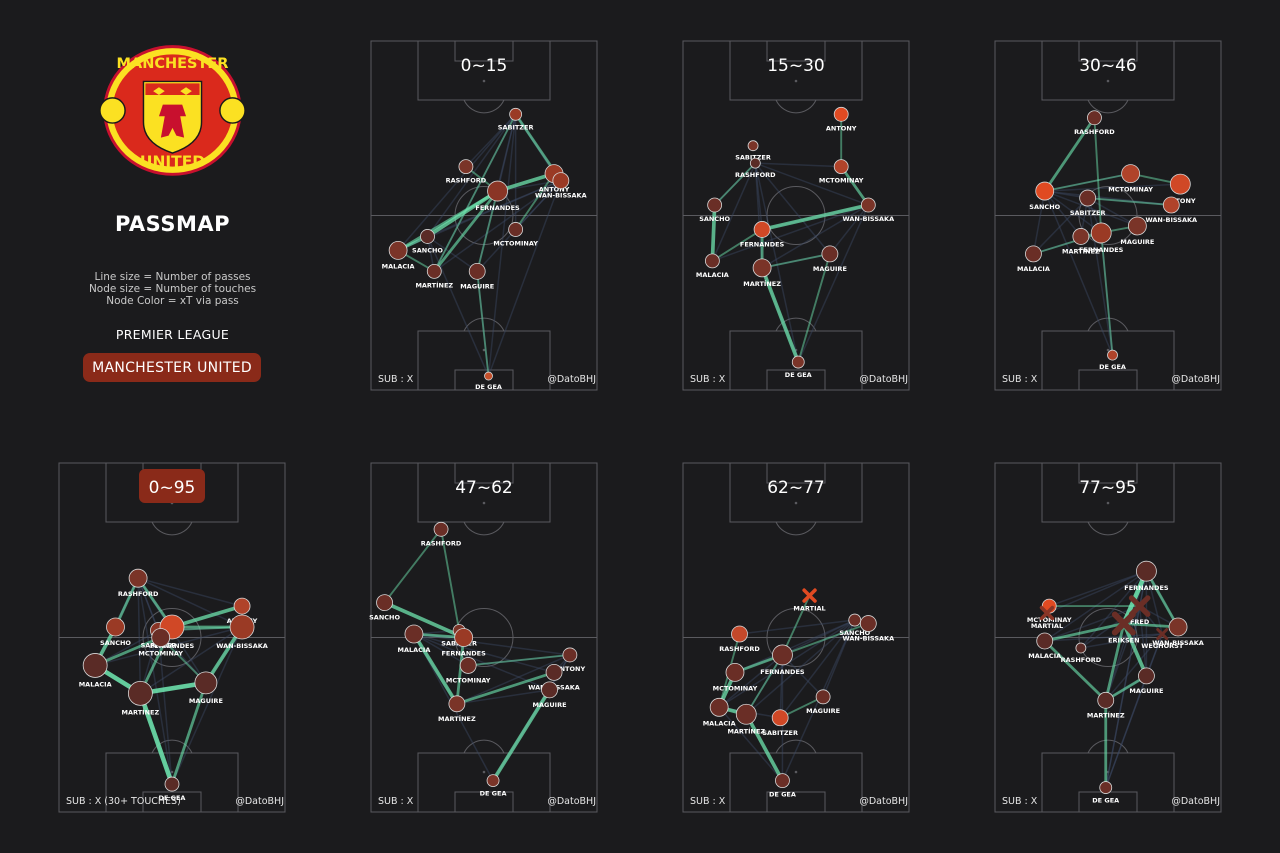 The width and height of the screenshot is (1280, 853). What do you see at coordinates (207, 616) in the screenshot?
I see `pass-edge-FERNANDES-ANTONY` at bounding box center [207, 616].